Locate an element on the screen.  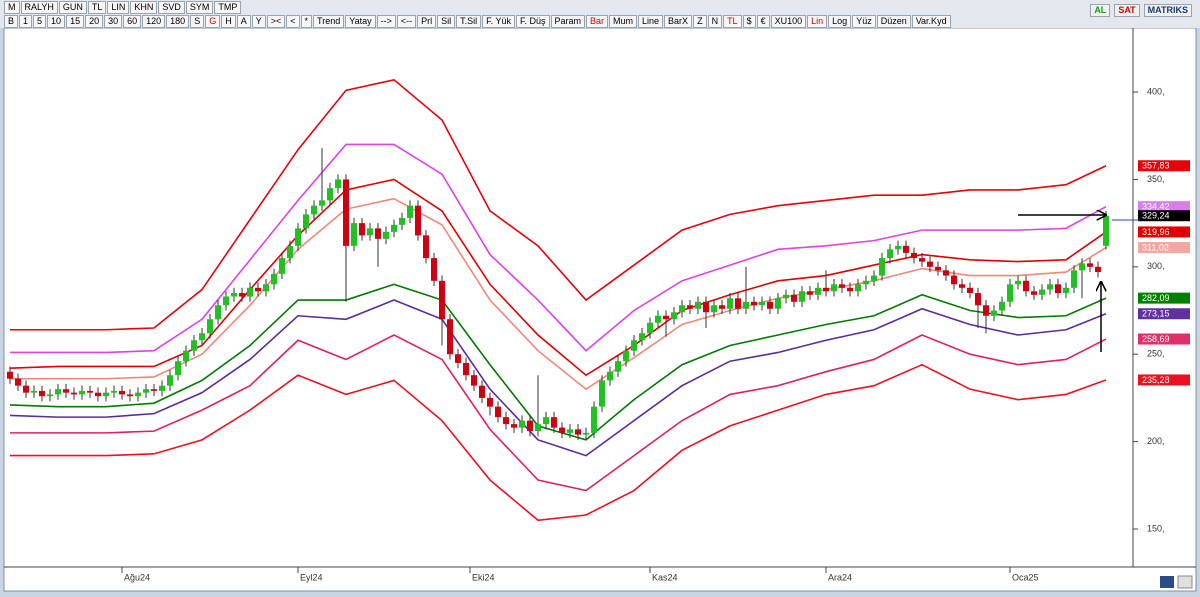
toolbar-button: G is located at coordinates (213, 21).